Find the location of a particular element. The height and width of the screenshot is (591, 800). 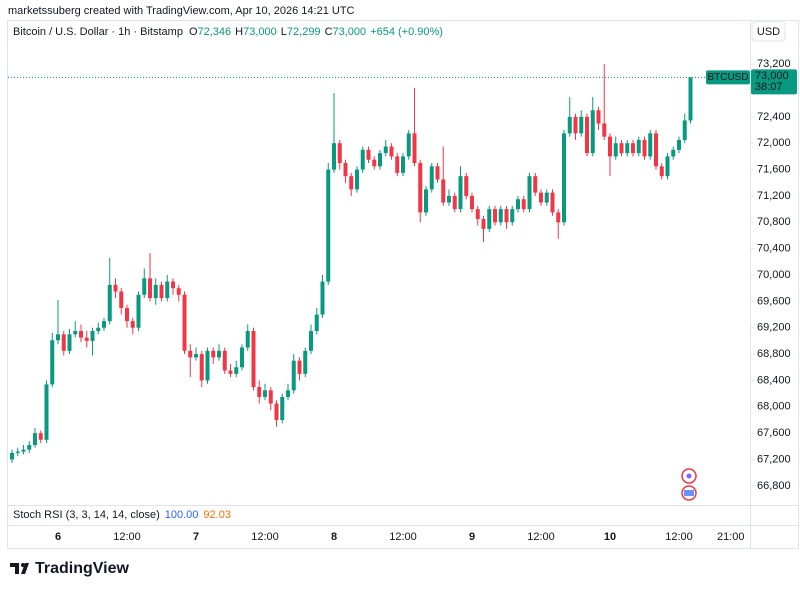

x-tick-label: 6 is located at coordinates (58, 537).